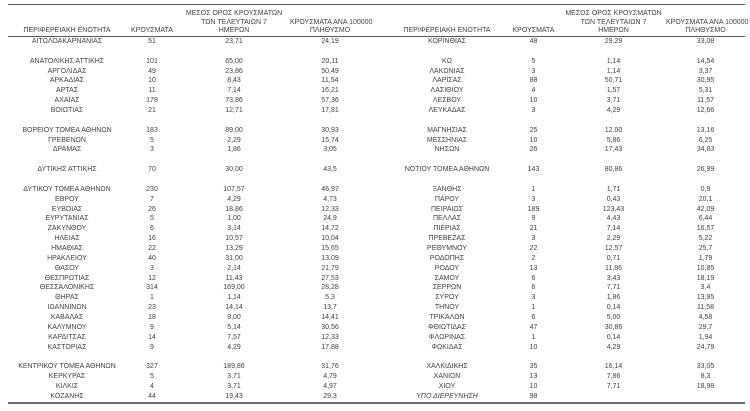 The height and width of the screenshot is (411, 750). Describe the element at coordinates (533, 209) in the screenshot. I see `cases-cell: 189` at that location.